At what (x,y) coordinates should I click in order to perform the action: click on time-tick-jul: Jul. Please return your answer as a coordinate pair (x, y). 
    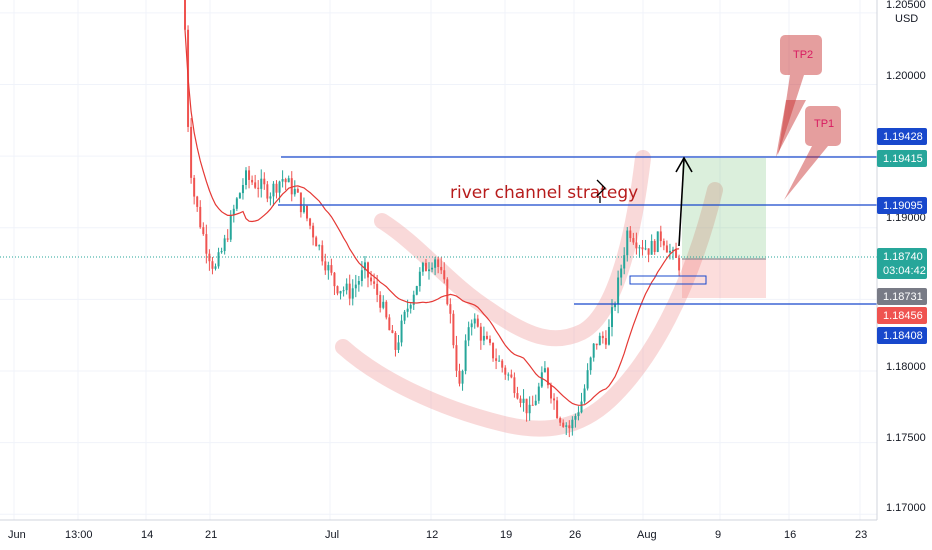
    Looking at the image, I should click on (332, 535).